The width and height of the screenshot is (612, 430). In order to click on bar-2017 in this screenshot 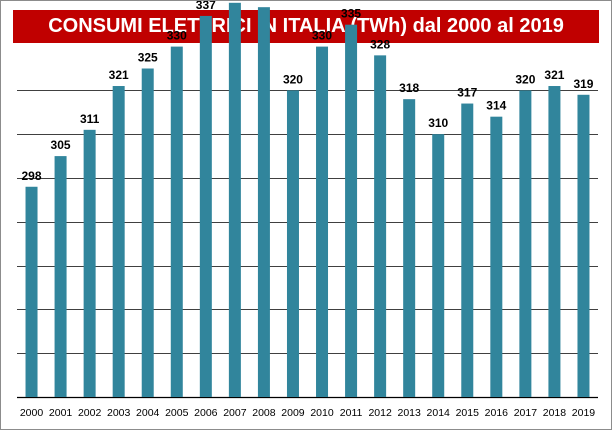, I will do `click(525, 244)`.